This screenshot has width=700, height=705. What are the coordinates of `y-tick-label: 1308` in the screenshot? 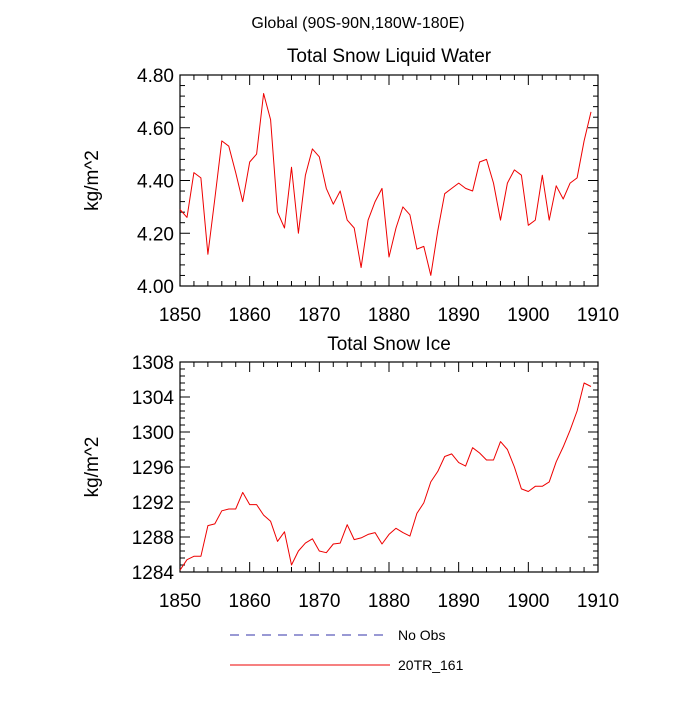 It's located at (153, 363).